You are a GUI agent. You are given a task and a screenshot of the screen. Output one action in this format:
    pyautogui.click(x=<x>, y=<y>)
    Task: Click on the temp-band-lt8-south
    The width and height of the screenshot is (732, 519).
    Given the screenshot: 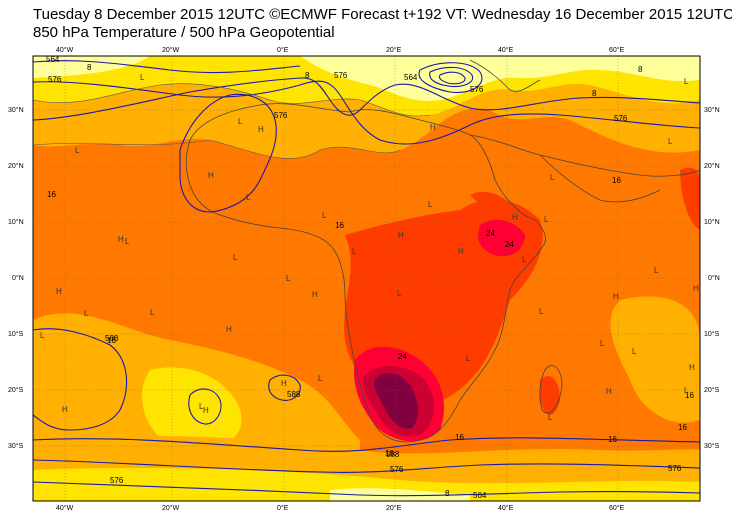 What is the action you would take?
    pyautogui.click(x=400, y=494)
    